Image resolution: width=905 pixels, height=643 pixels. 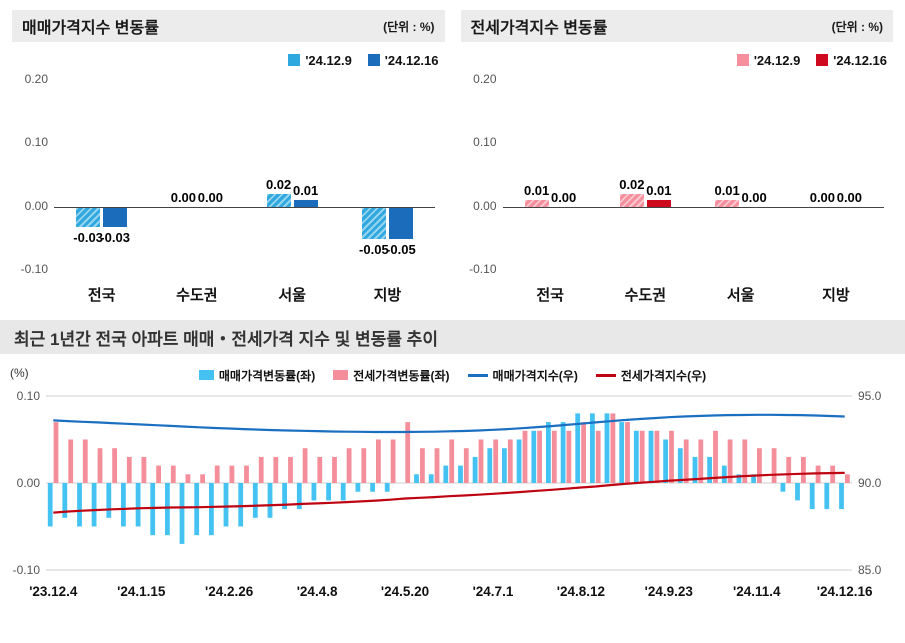 What do you see at coordinates (229, 591) in the screenshot?
I see `x-tick-label: '24.2.26` at bounding box center [229, 591].